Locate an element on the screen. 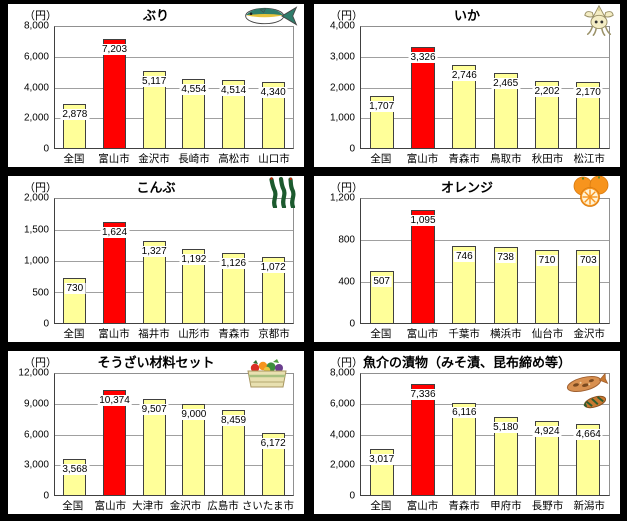  x-category-label: さいたま市 is located at coordinates (267, 506).